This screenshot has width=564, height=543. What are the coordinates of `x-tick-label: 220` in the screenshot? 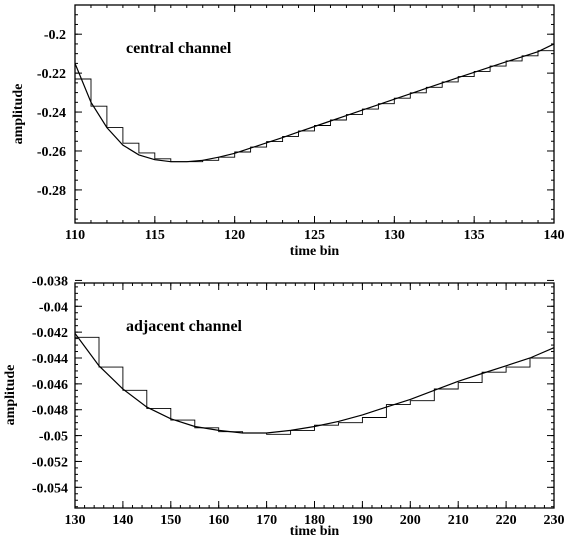 It's located at (506, 520).